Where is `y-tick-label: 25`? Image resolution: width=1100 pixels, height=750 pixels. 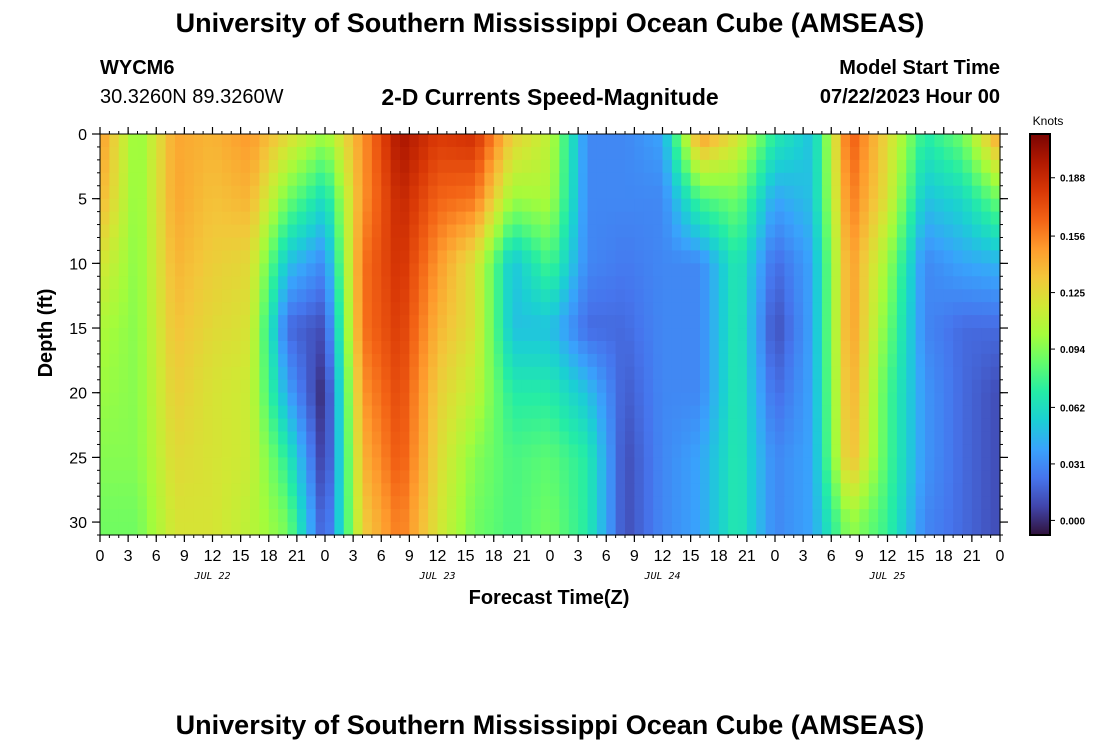 y-tick-label: 25 is located at coordinates (78, 458).